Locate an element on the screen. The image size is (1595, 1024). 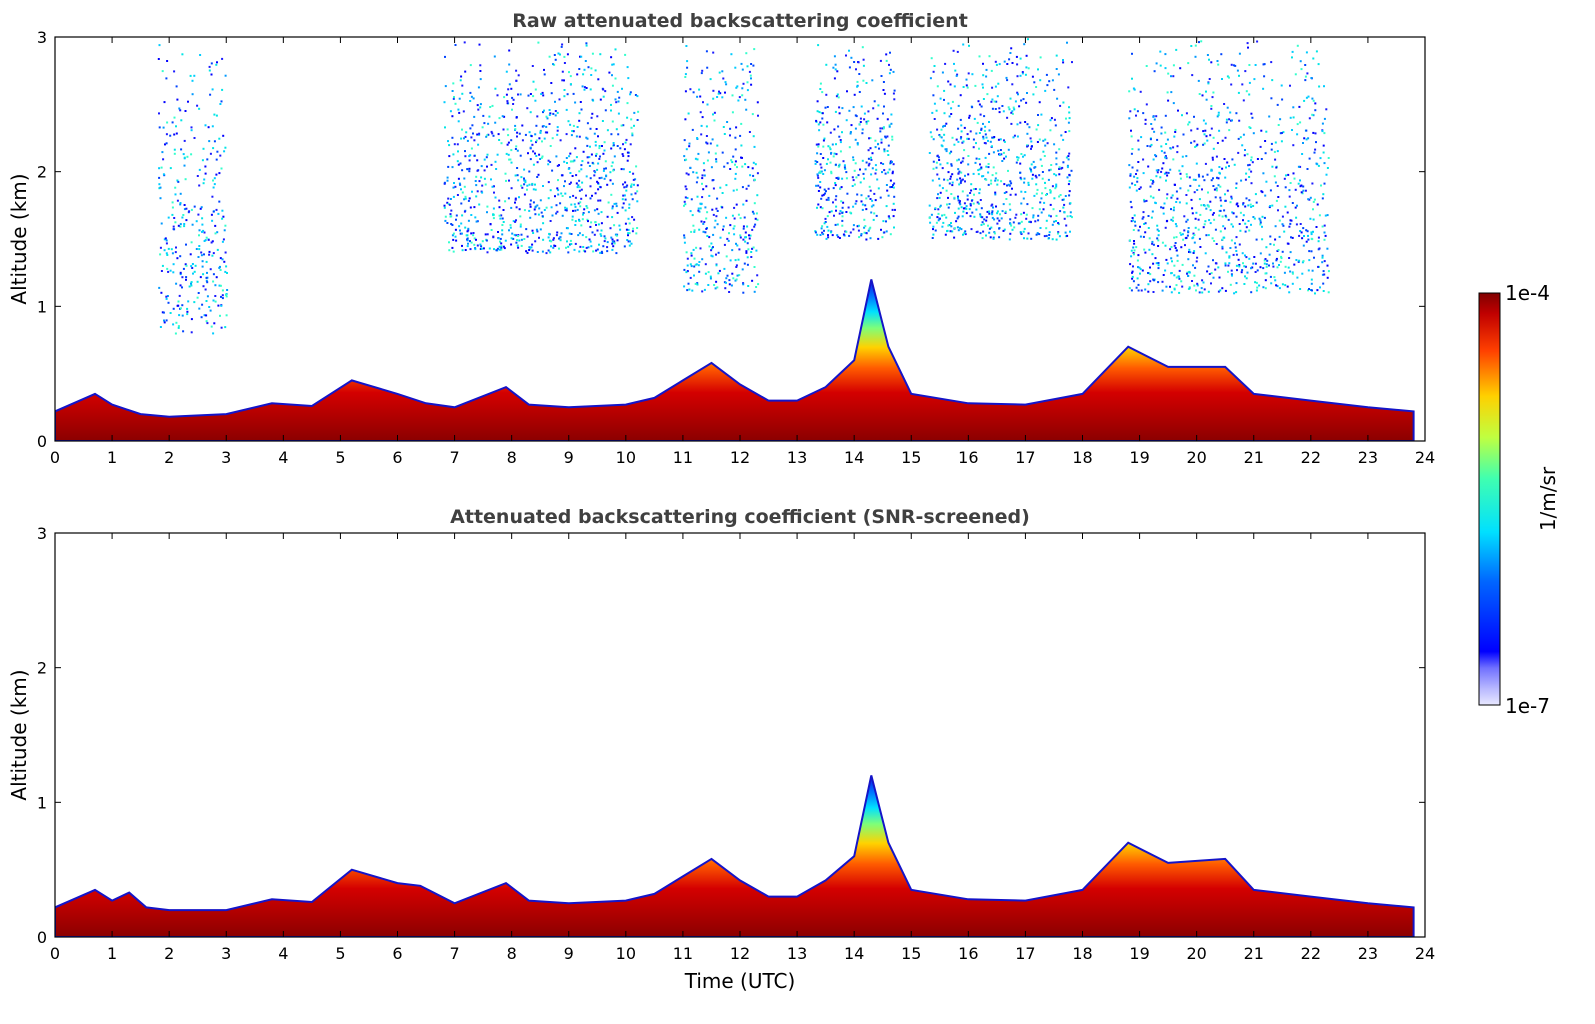
colorbar-gradient is located at coordinates (1489, 499).